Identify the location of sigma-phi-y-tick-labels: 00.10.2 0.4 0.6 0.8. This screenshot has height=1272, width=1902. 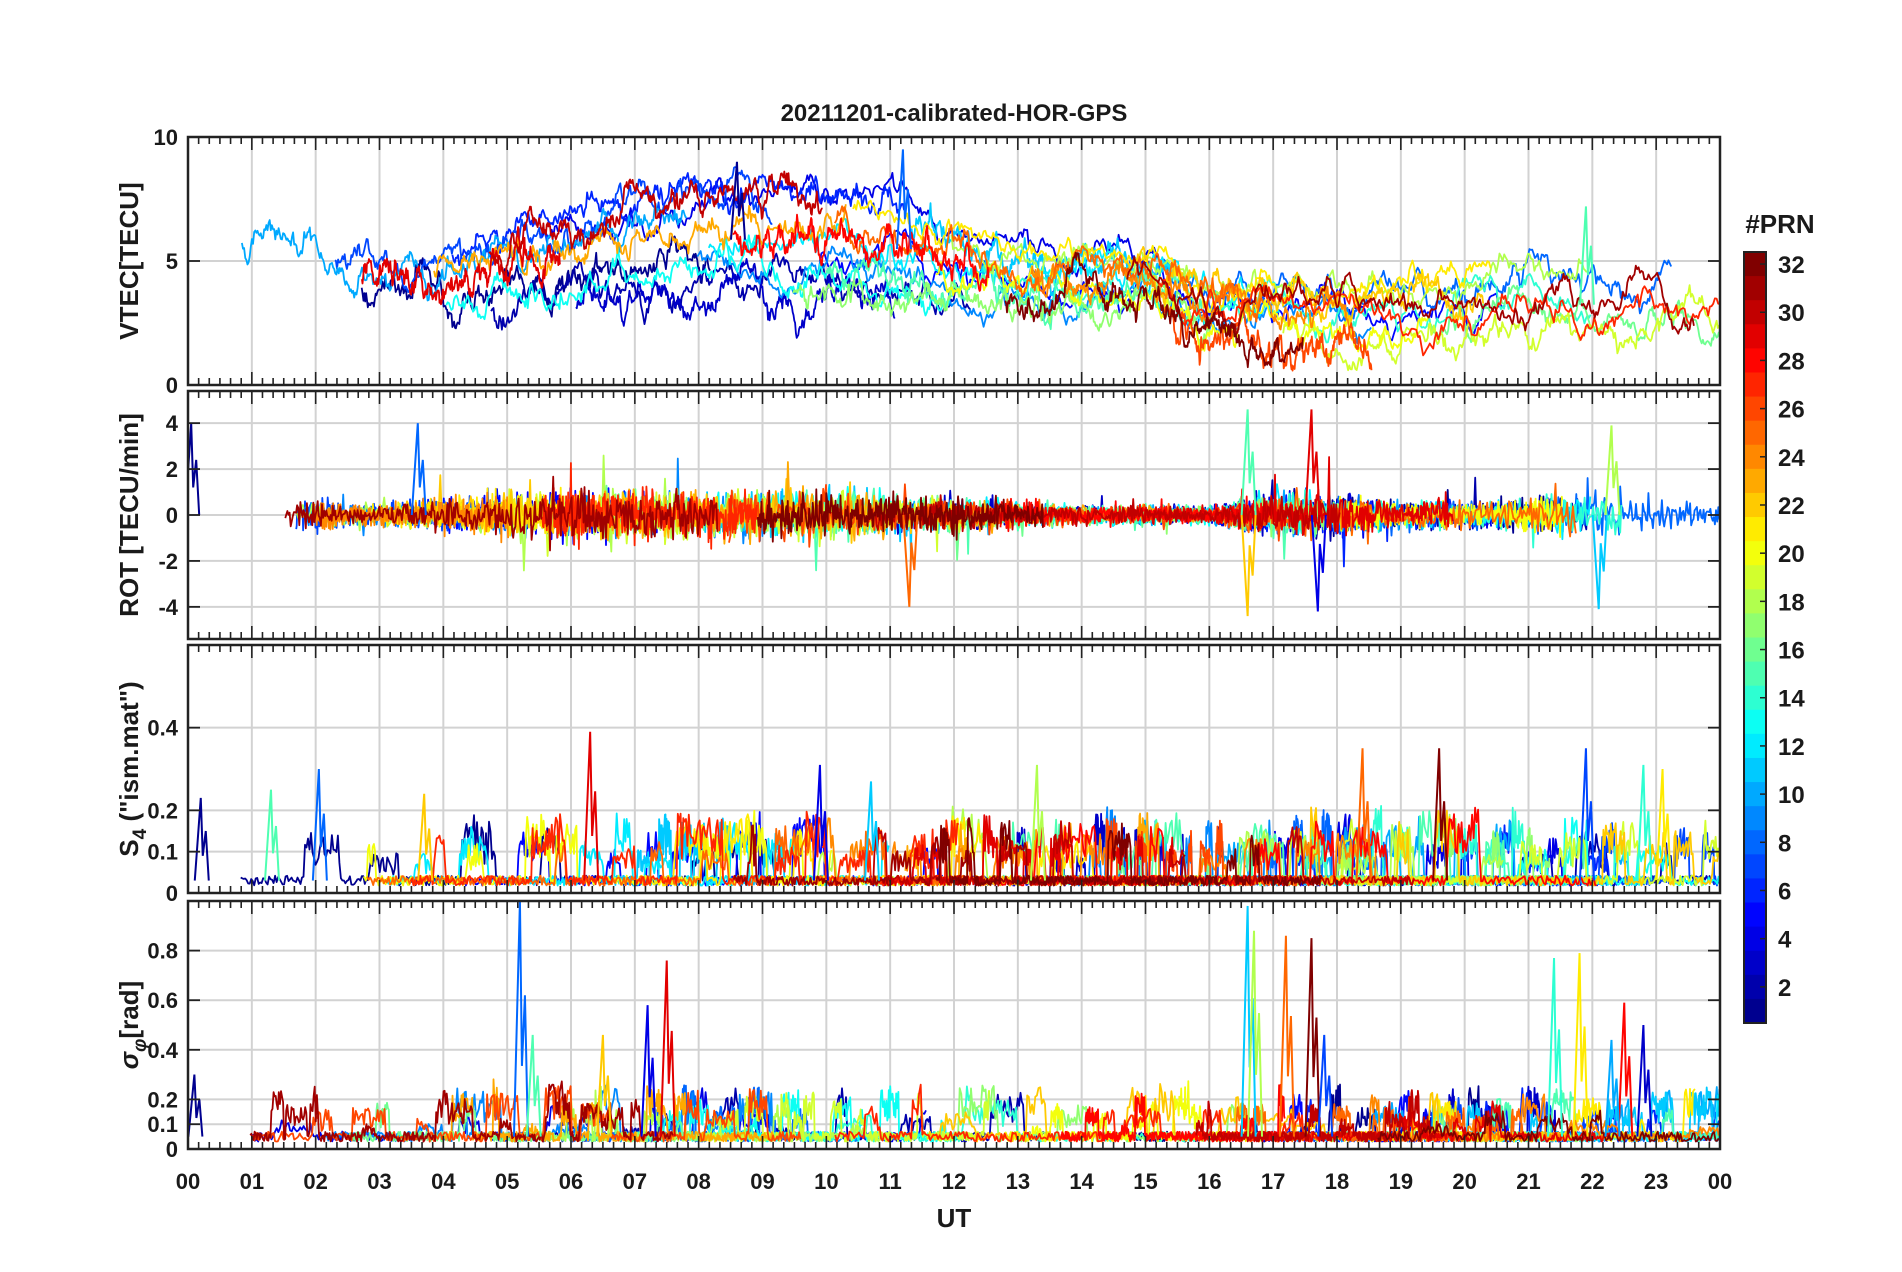
(162, 1050).